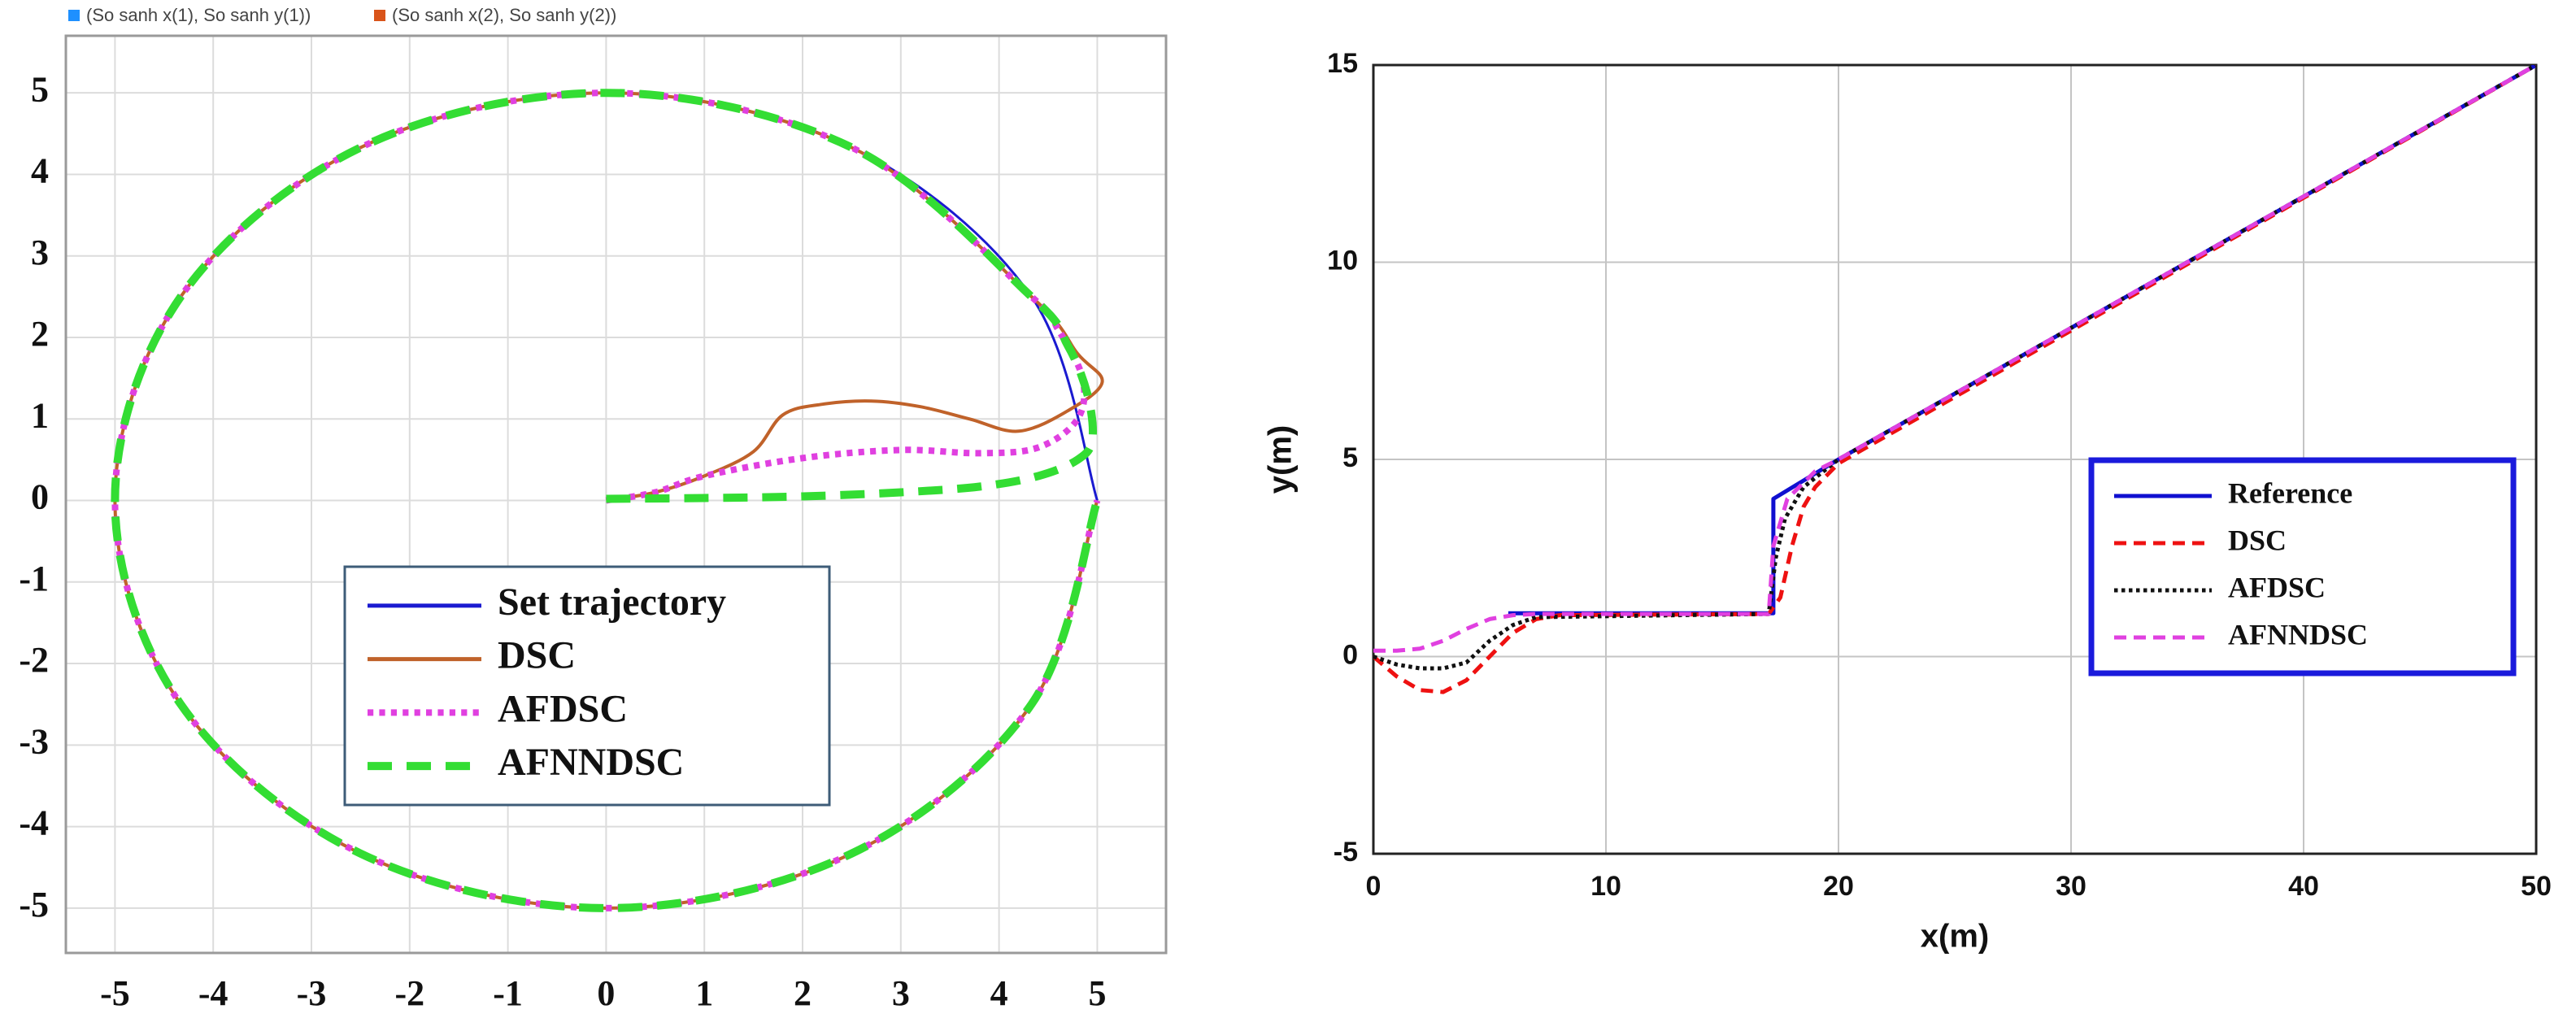 This screenshot has height=1031, width=2576. Describe the element at coordinates (199, 15) in the screenshot. I see `header-legend-label: (So sanh x(1), So sanh y(1))` at that location.